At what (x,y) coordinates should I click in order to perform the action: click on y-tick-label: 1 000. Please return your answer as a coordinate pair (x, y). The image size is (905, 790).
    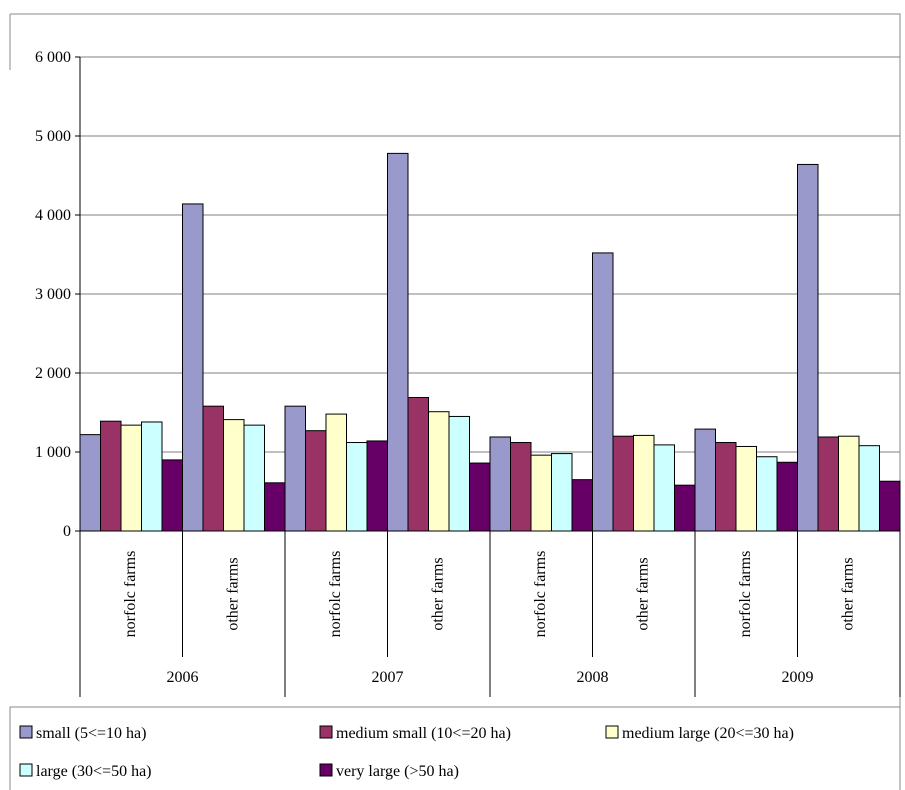
    Looking at the image, I should click on (53, 452).